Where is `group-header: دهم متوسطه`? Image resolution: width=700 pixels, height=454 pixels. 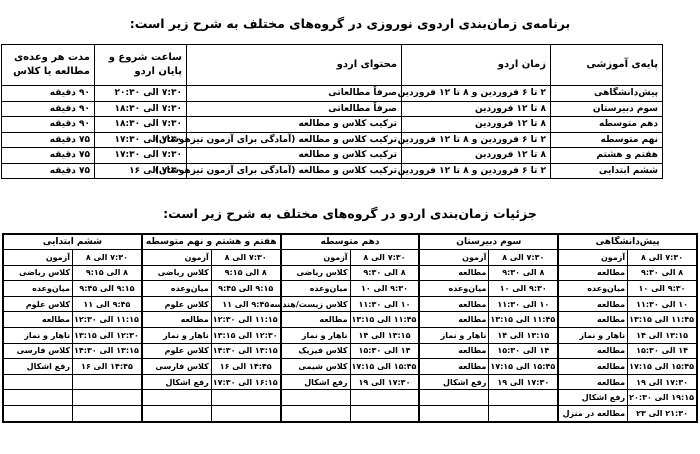
group-header: دهم متوسطه is located at coordinates (350, 241).